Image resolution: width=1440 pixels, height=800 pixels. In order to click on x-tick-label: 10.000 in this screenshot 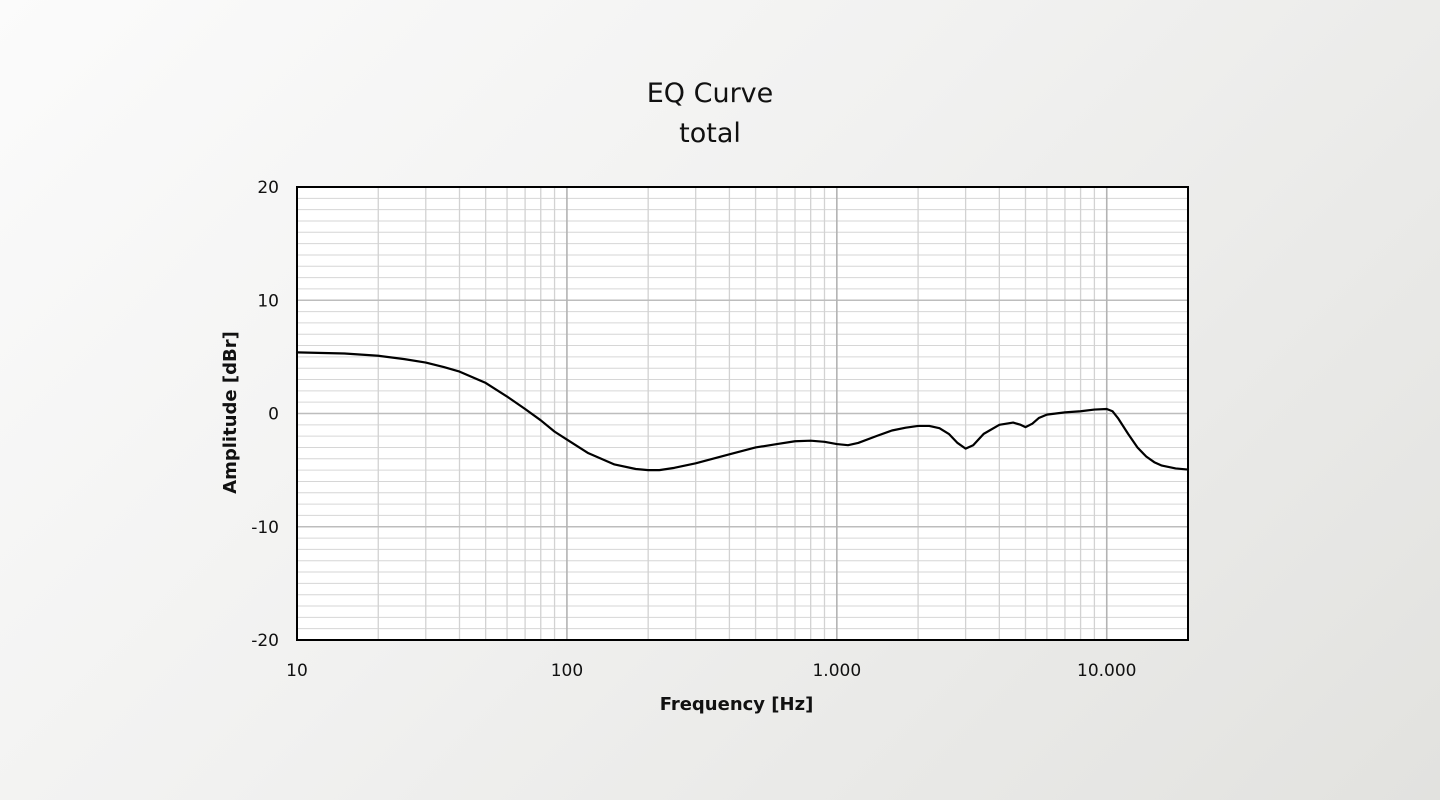, I will do `click(1106, 671)`.